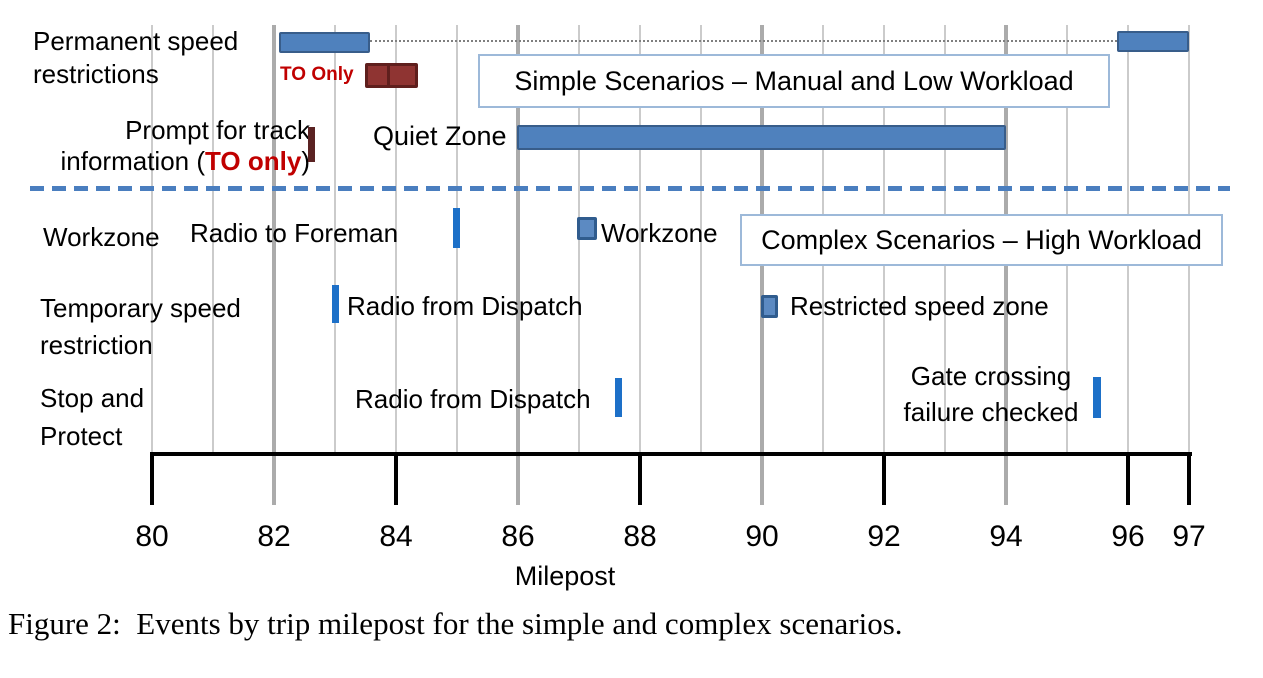 The height and width of the screenshot is (678, 1263). What do you see at coordinates (1128, 536) in the screenshot?
I see `axis-tick-label-96: 96` at bounding box center [1128, 536].